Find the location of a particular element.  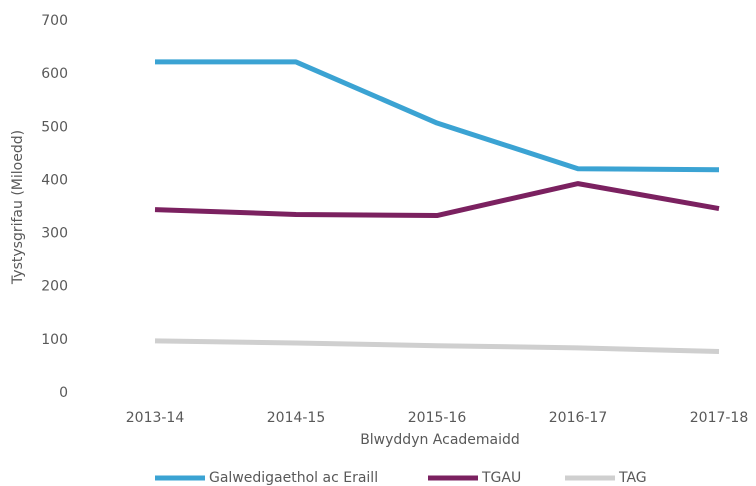

x-axis-label: Blwyddyn Academaidd is located at coordinates (440, 440).